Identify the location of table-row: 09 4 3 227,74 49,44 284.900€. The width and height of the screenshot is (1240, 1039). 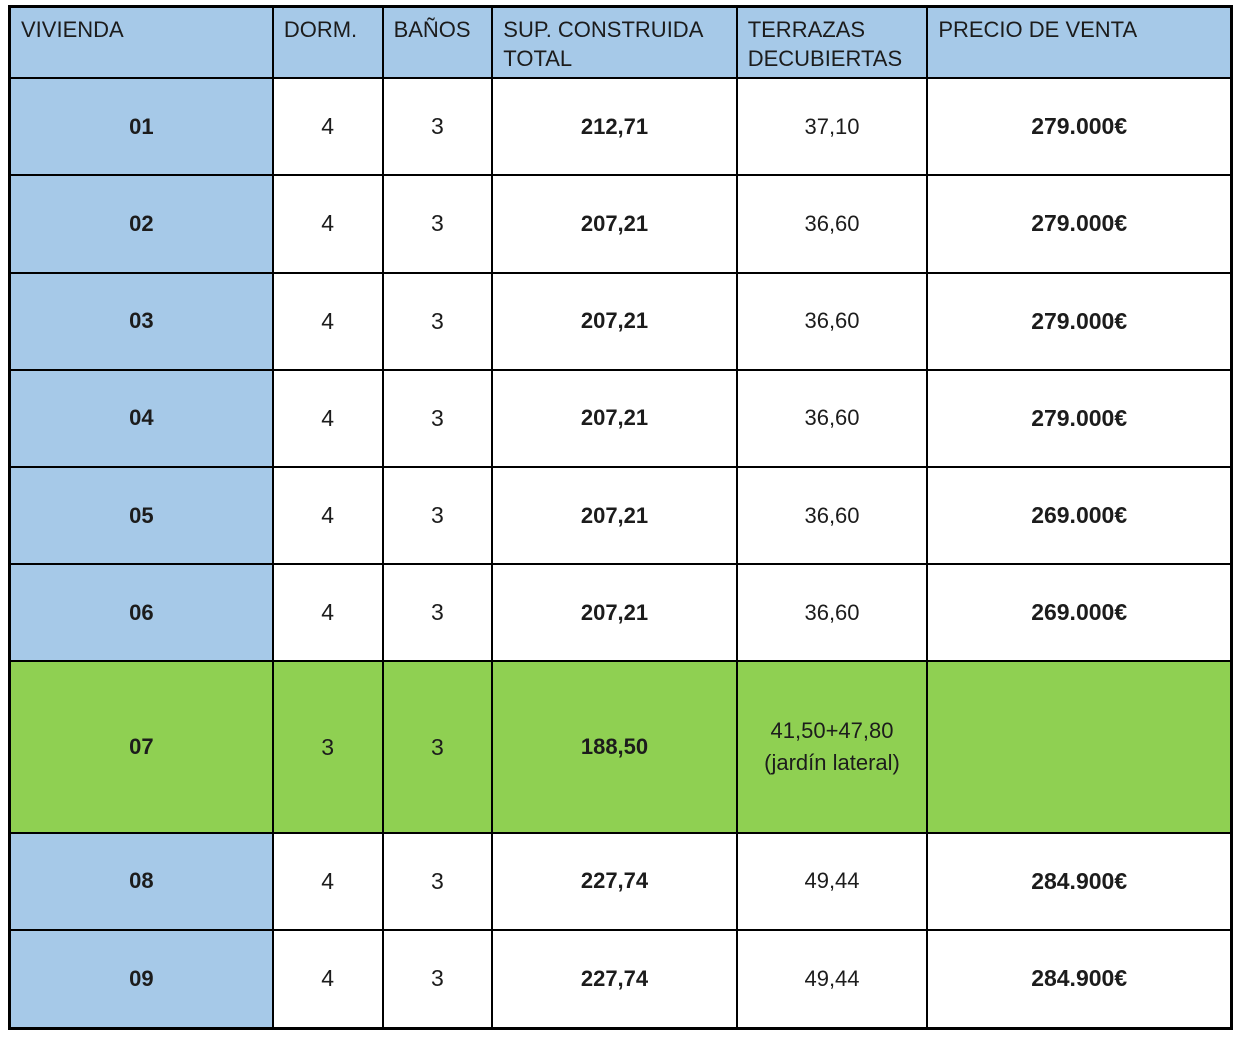
(620, 979).